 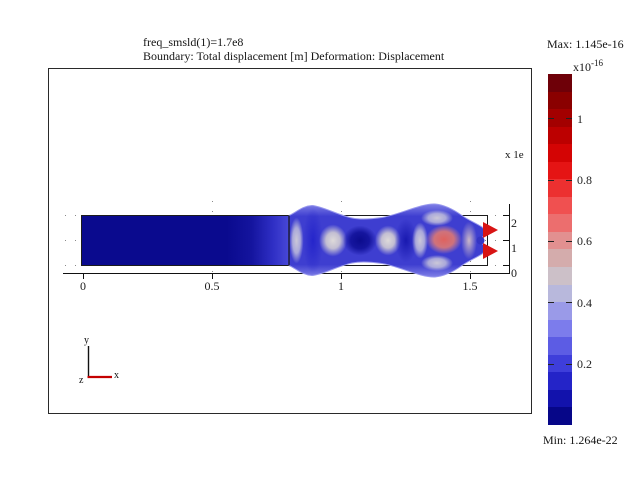 What do you see at coordinates (444, 239) in the screenshot?
I see `lobe-salmon-max` at bounding box center [444, 239].